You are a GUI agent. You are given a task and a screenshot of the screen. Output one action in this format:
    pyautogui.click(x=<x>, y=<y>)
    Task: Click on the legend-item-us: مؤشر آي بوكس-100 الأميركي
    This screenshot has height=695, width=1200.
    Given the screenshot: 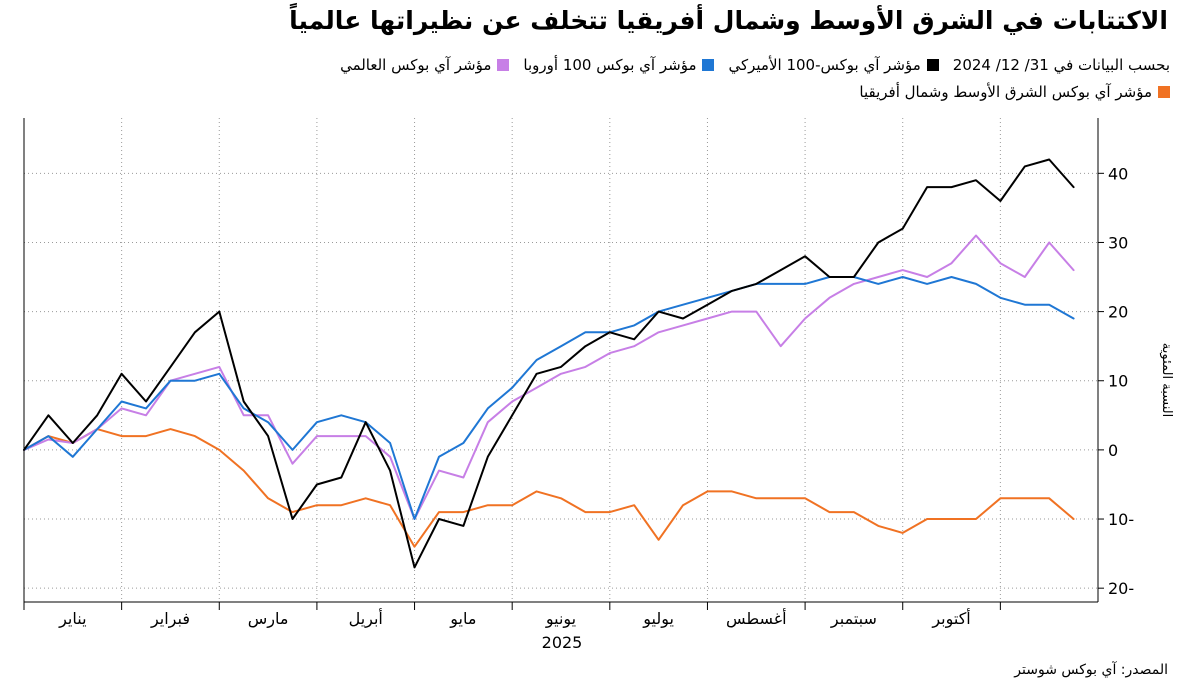 What is the action you would take?
    pyautogui.click(x=833, y=65)
    